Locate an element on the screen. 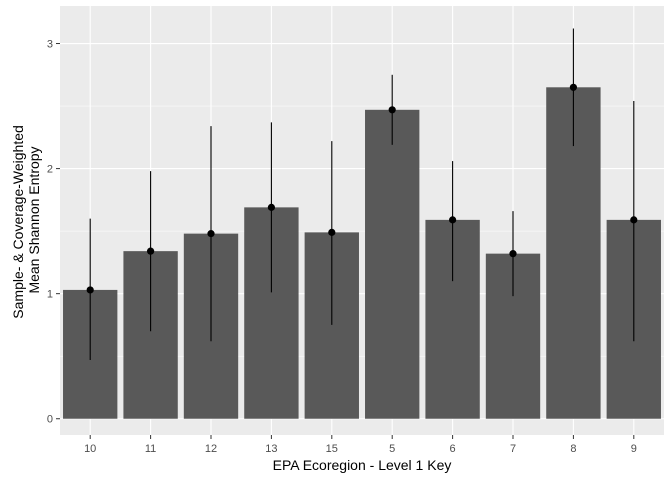  y-axis-title-line-1: Sample- & Coverage-Weighted is located at coordinates (18, 222).